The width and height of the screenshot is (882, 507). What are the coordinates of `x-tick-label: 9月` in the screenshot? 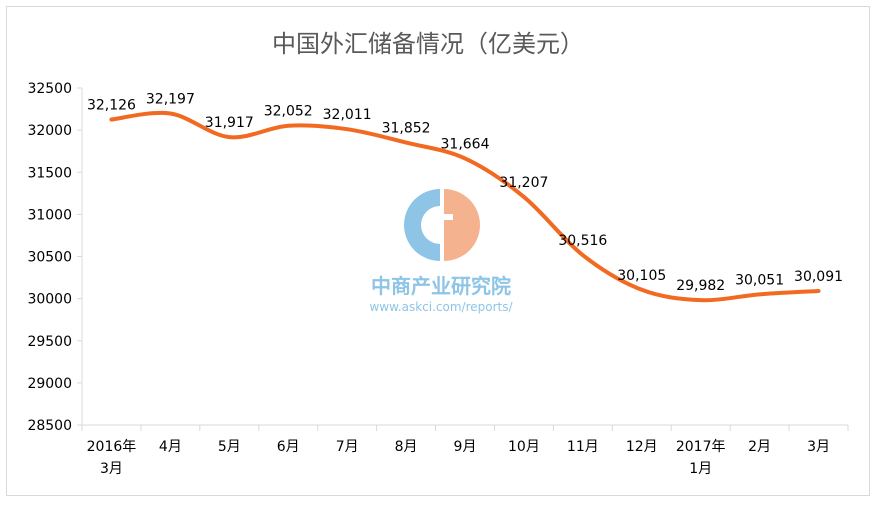 It's located at (465, 447).